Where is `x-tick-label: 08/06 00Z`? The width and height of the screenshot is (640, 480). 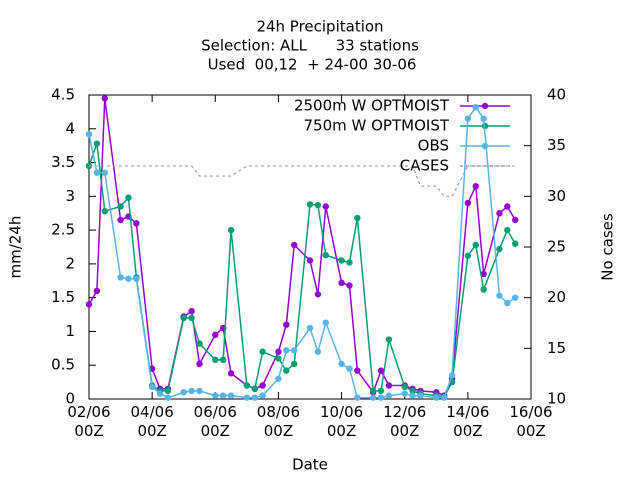 x-tick-label: 08/06 00Z is located at coordinates (278, 421).